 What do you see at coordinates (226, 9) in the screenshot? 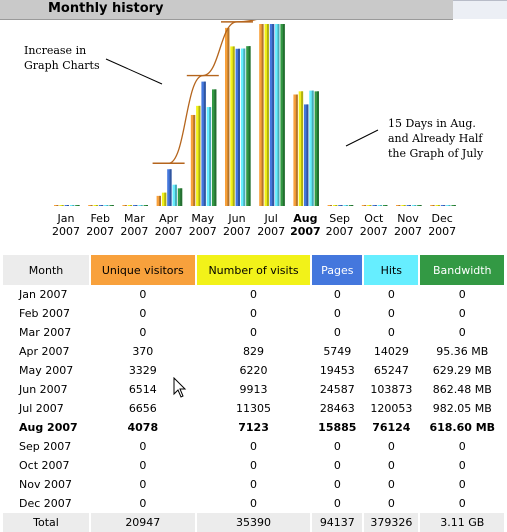
I see `header-bar` at bounding box center [226, 9].